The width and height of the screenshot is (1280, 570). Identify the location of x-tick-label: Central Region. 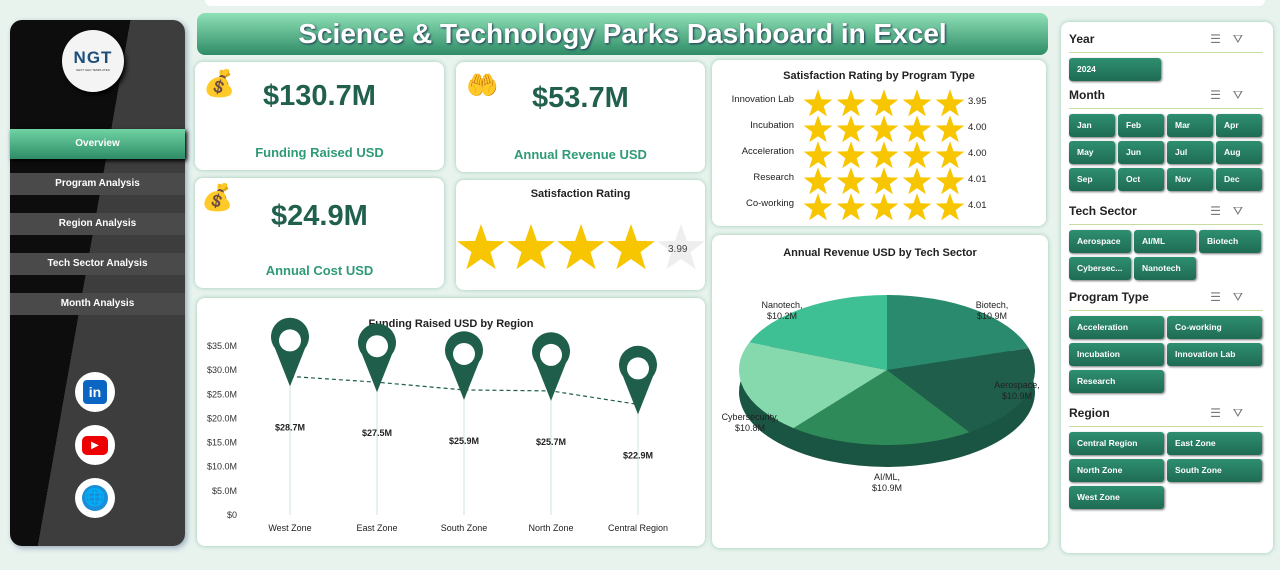
(638, 528).